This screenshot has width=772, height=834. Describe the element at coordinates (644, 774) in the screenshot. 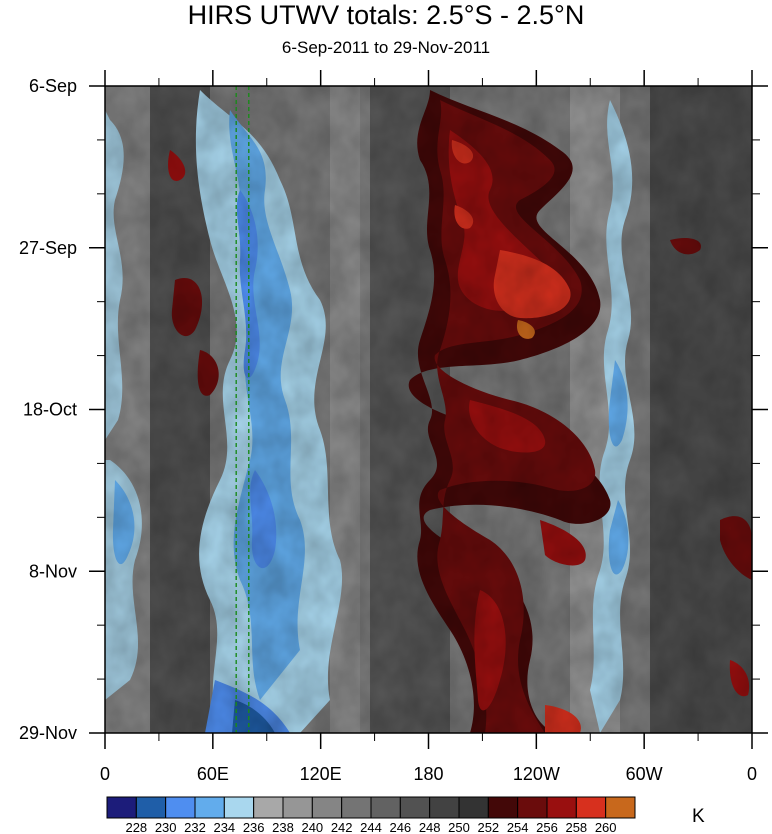

I see `x-tick-label: 60W` at that location.